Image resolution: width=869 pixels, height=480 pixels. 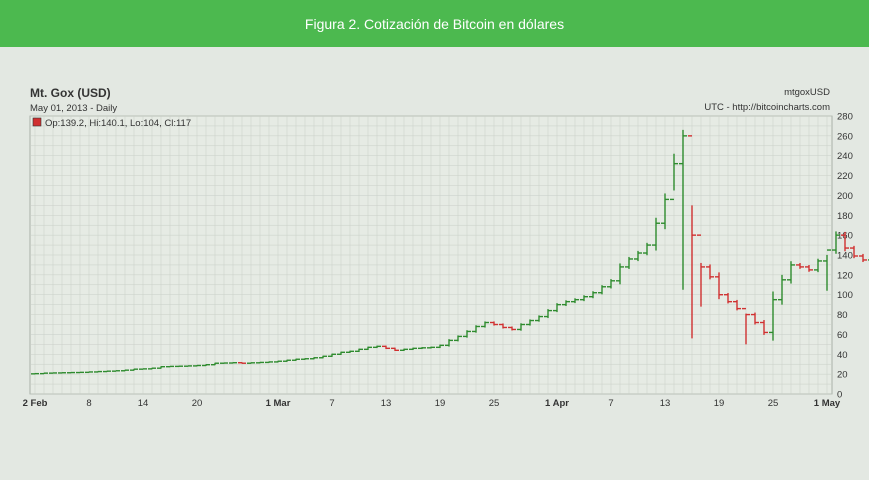 What do you see at coordinates (767, 107) in the screenshot?
I see `chart-source: UTC - http://bitcoincharts.com` at bounding box center [767, 107].